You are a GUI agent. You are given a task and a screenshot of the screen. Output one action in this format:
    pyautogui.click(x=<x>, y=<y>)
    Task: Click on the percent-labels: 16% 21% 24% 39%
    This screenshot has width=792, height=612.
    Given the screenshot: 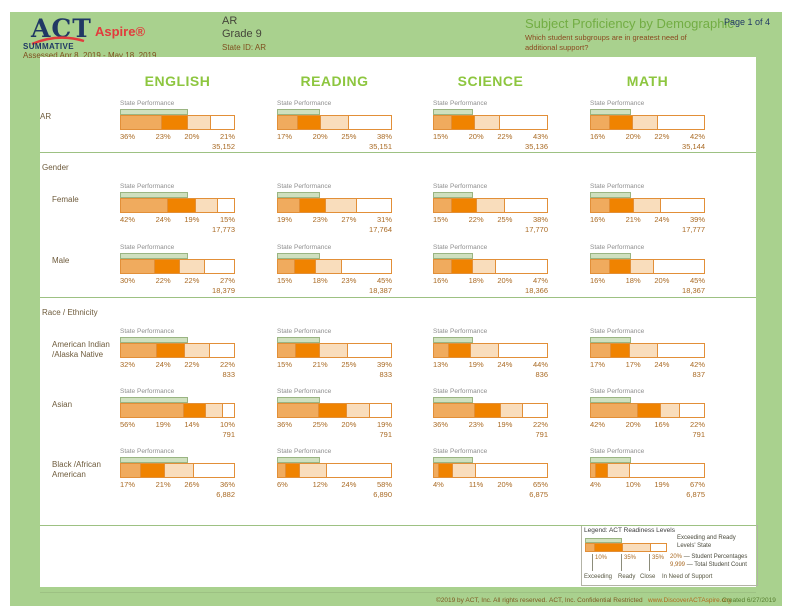 What is the action you would take?
    pyautogui.click(x=647, y=219)
    